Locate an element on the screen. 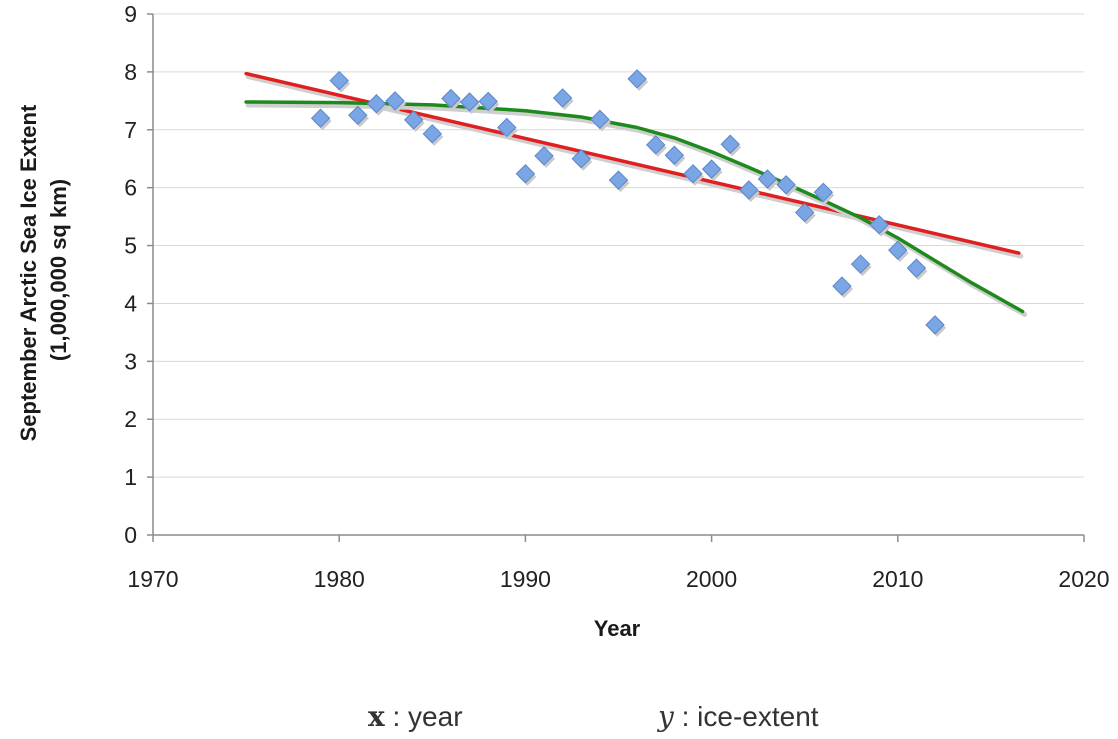 The height and width of the screenshot is (739, 1118). caption-y-text: ice-extent is located at coordinates (758, 716).